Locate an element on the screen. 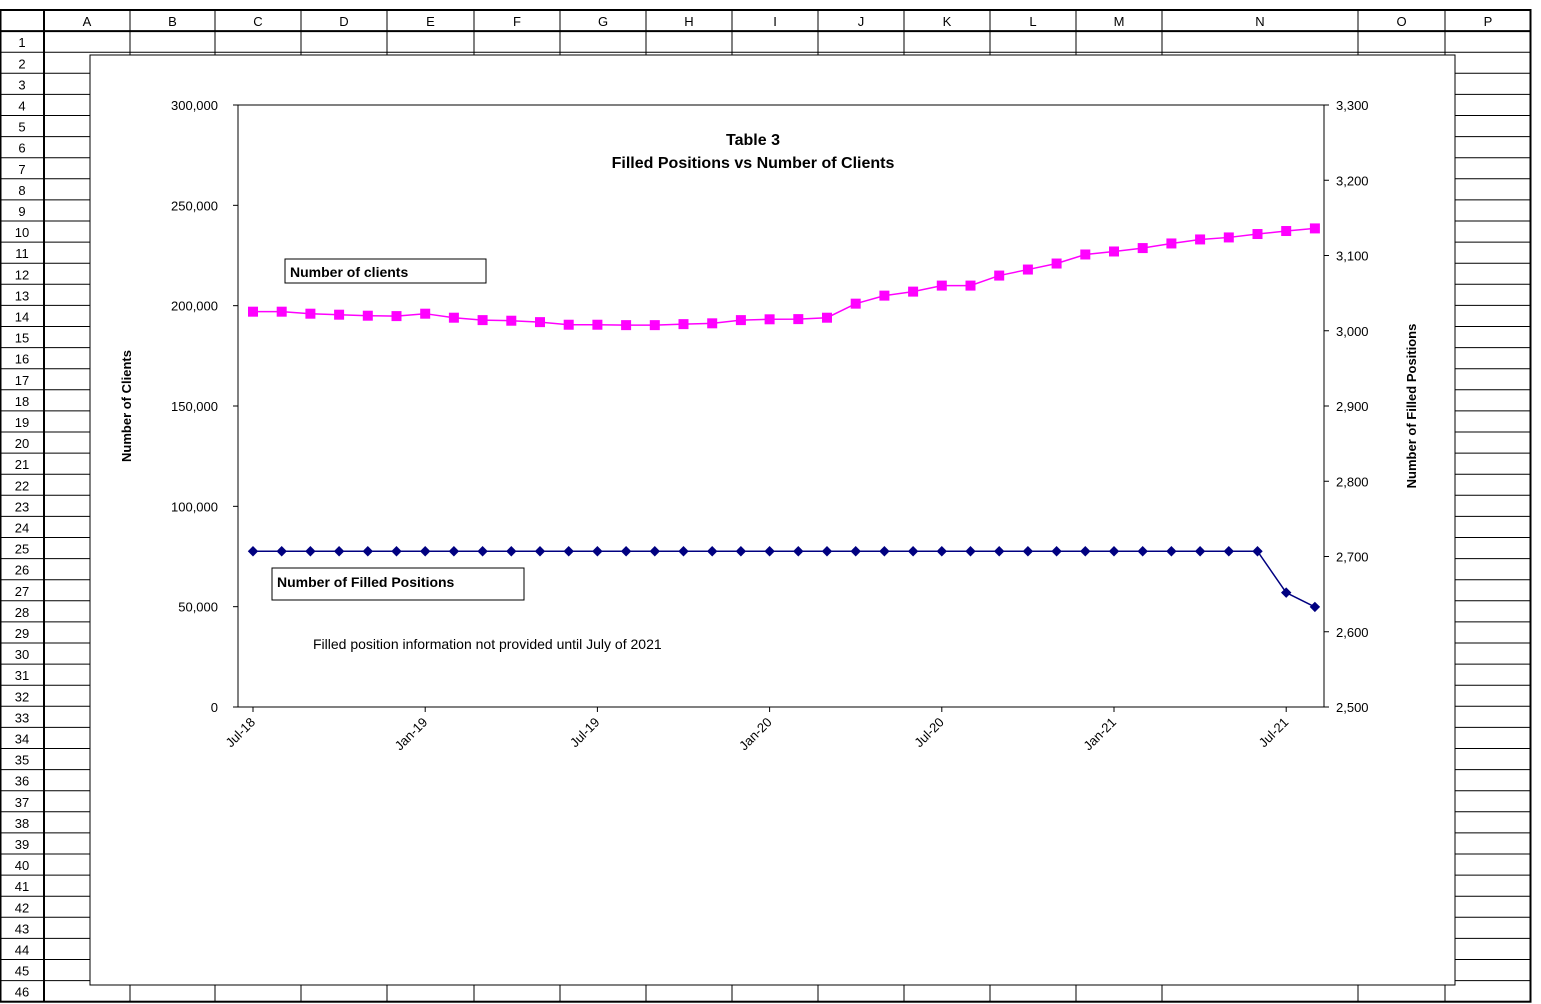  row-header-5: 5 is located at coordinates (21, 127).